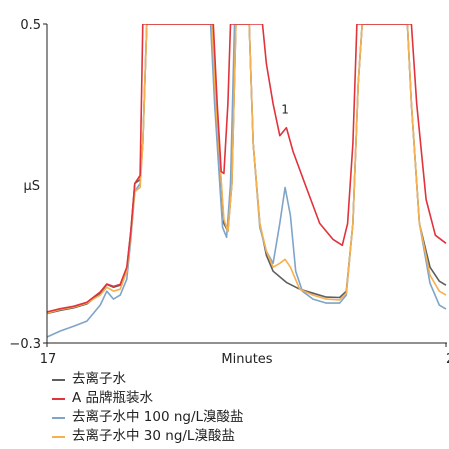 The height and width of the screenshot is (449, 449). I want to click on legend-item-bromate-30: 去离子水中 30 ng/L溴酸盐, so click(247, 436).